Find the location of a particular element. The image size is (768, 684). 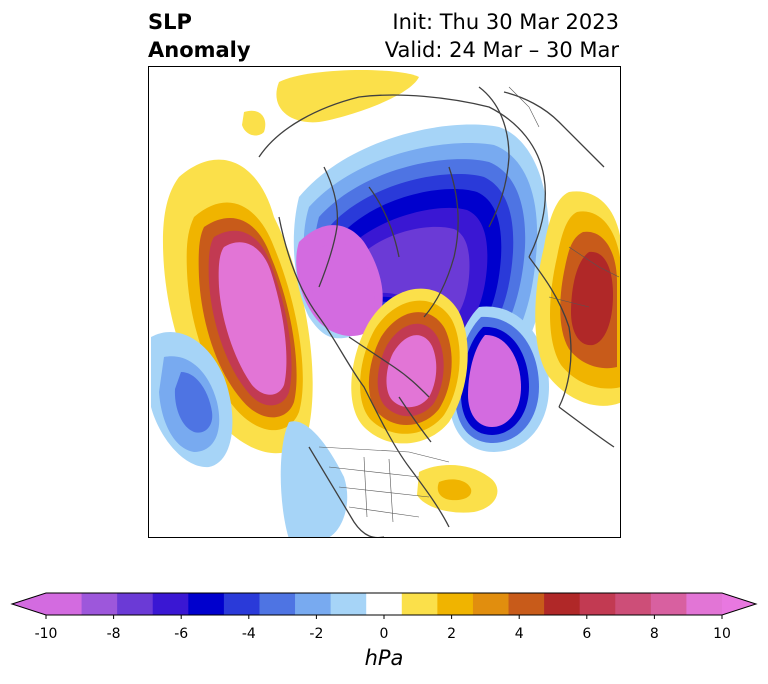

colorbar is located at coordinates (384, 605).